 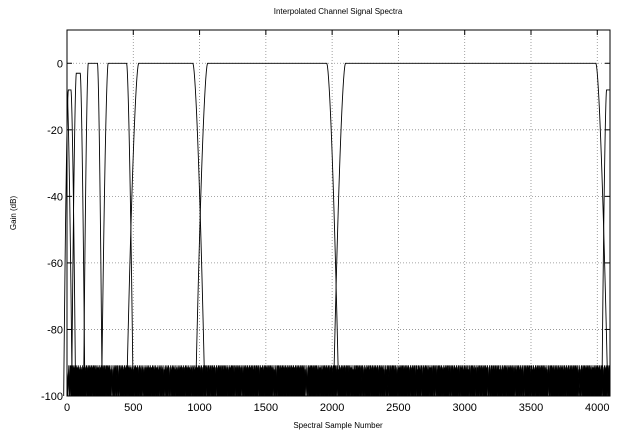 I want to click on y-tick-label: -40, so click(x=55, y=197).